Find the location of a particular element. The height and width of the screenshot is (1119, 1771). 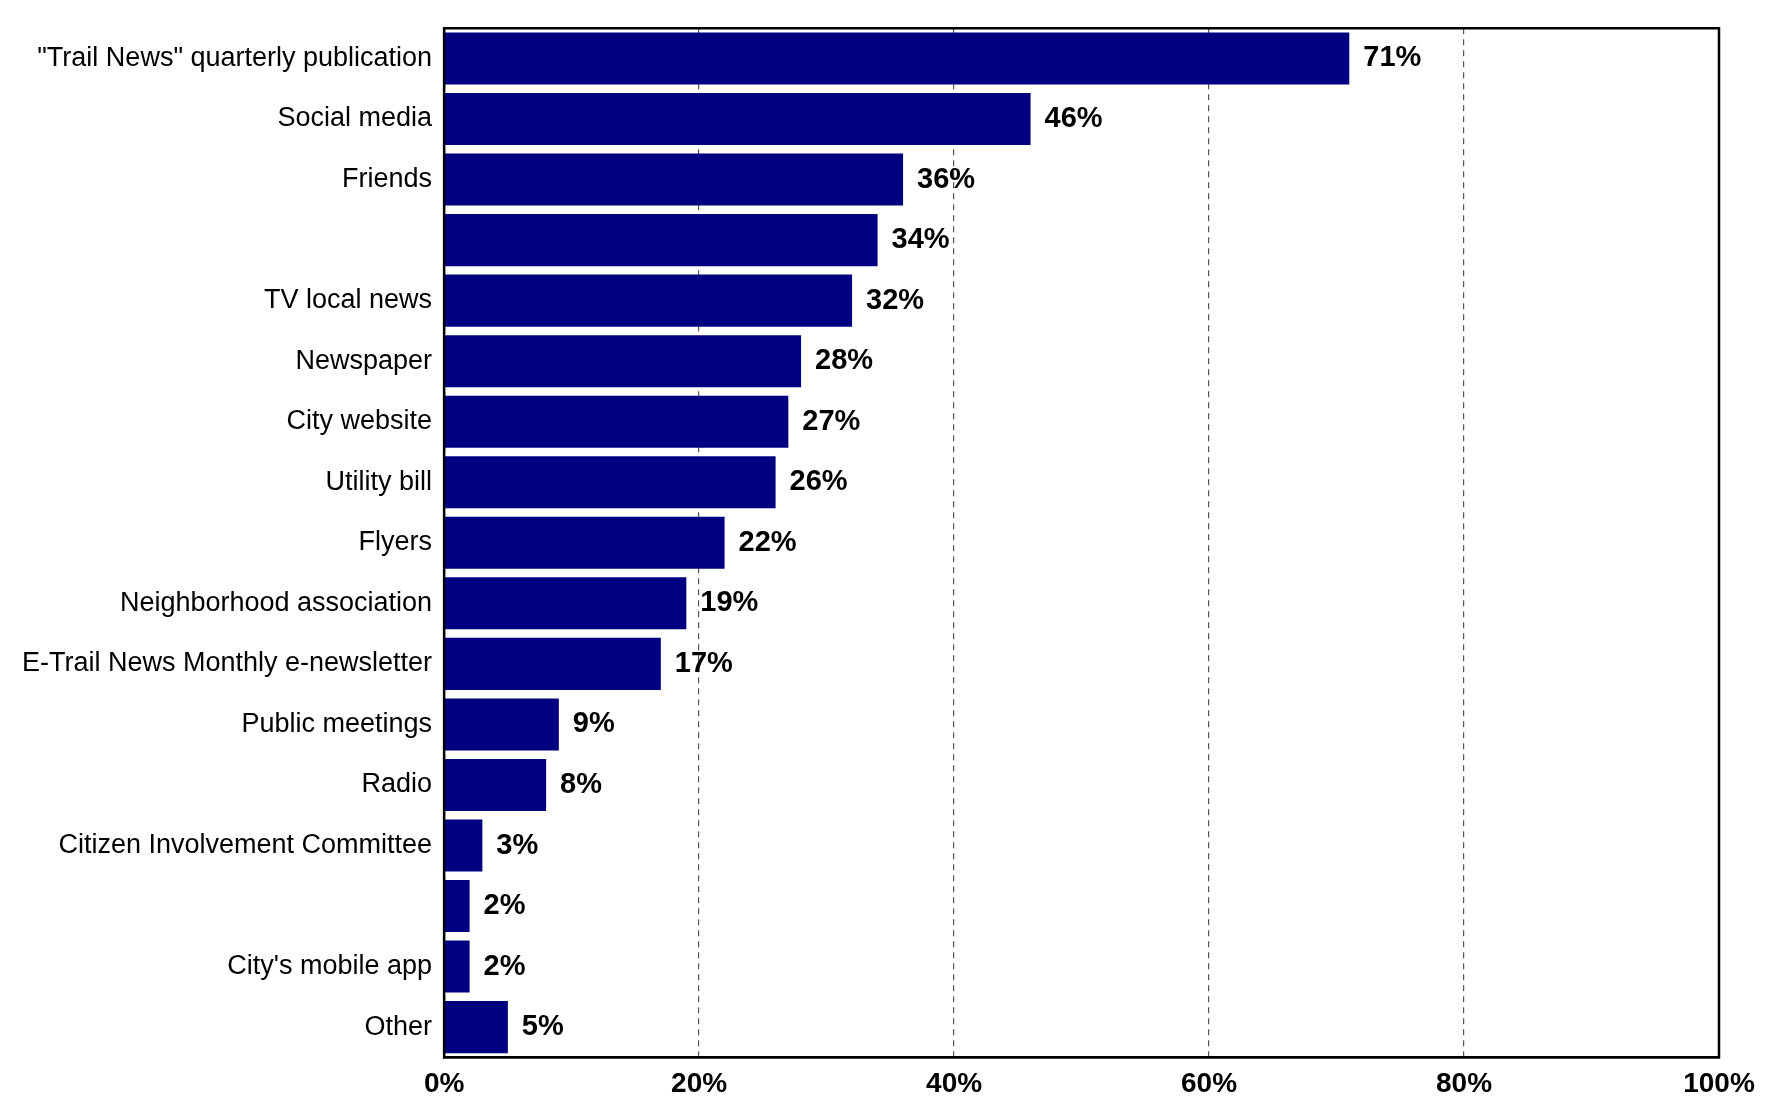

y-tick-label: Neighborhood association is located at coordinates (276, 601).